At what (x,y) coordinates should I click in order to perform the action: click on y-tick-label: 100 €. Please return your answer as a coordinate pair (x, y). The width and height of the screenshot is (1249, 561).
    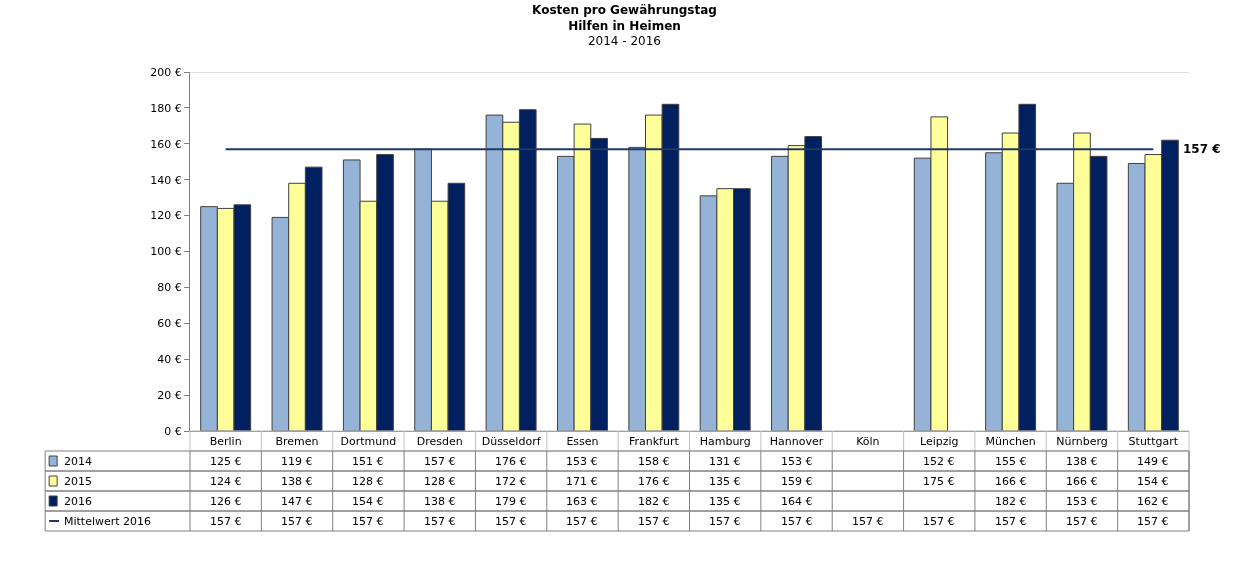
    Looking at the image, I should click on (166, 252).